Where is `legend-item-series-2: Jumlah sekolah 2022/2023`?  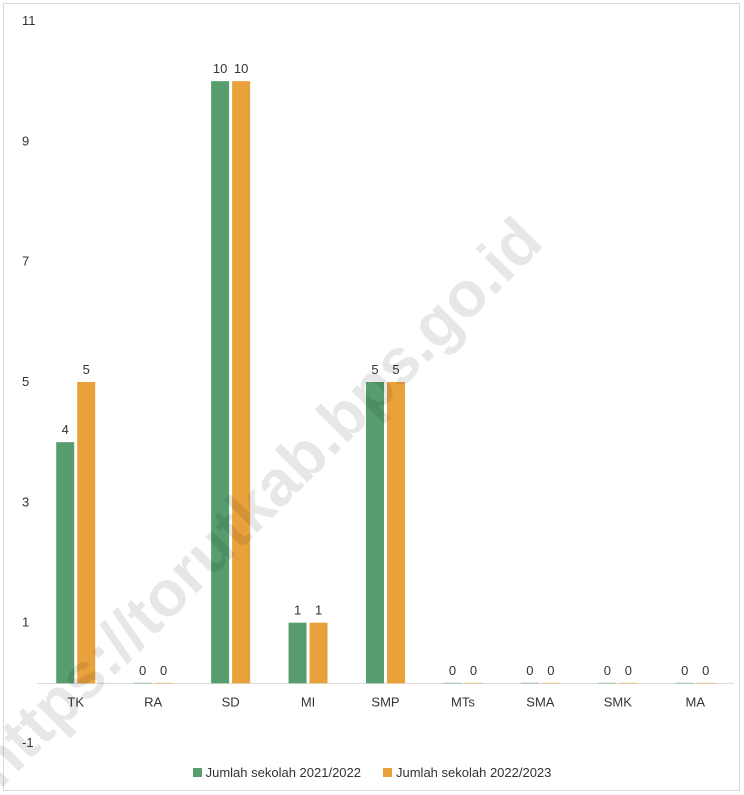
legend-item-series-2: Jumlah sekolah 2022/2023 is located at coordinates (467, 772).